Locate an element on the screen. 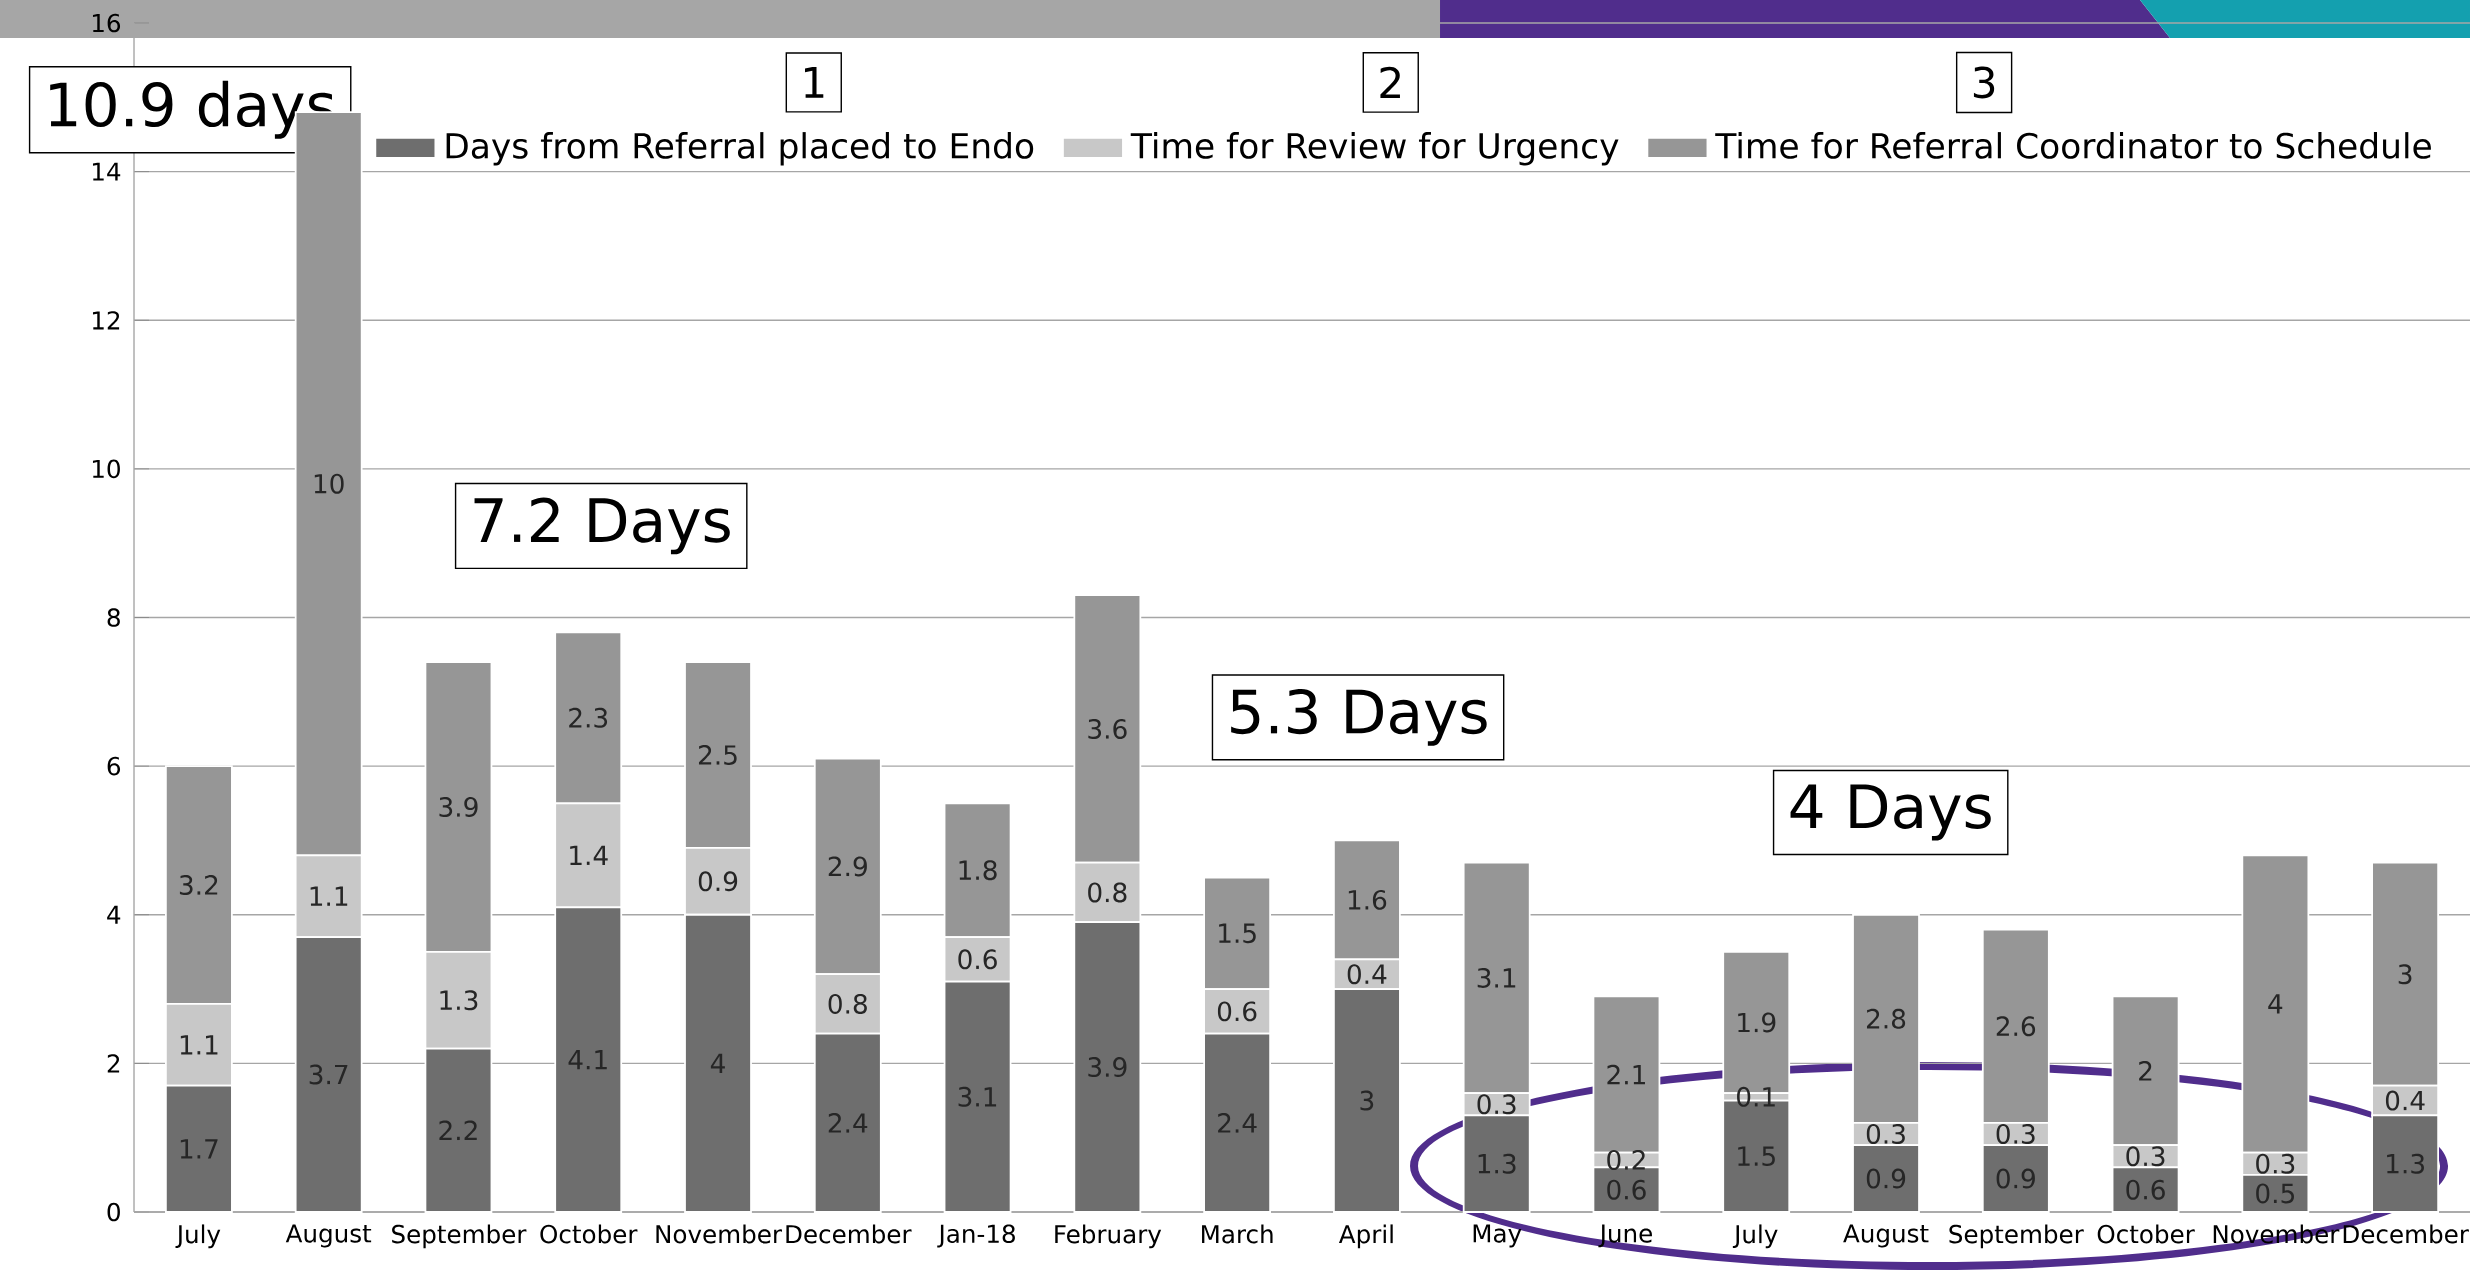 The width and height of the screenshot is (2470, 1275). data-label: 10 is located at coordinates (329, 483).